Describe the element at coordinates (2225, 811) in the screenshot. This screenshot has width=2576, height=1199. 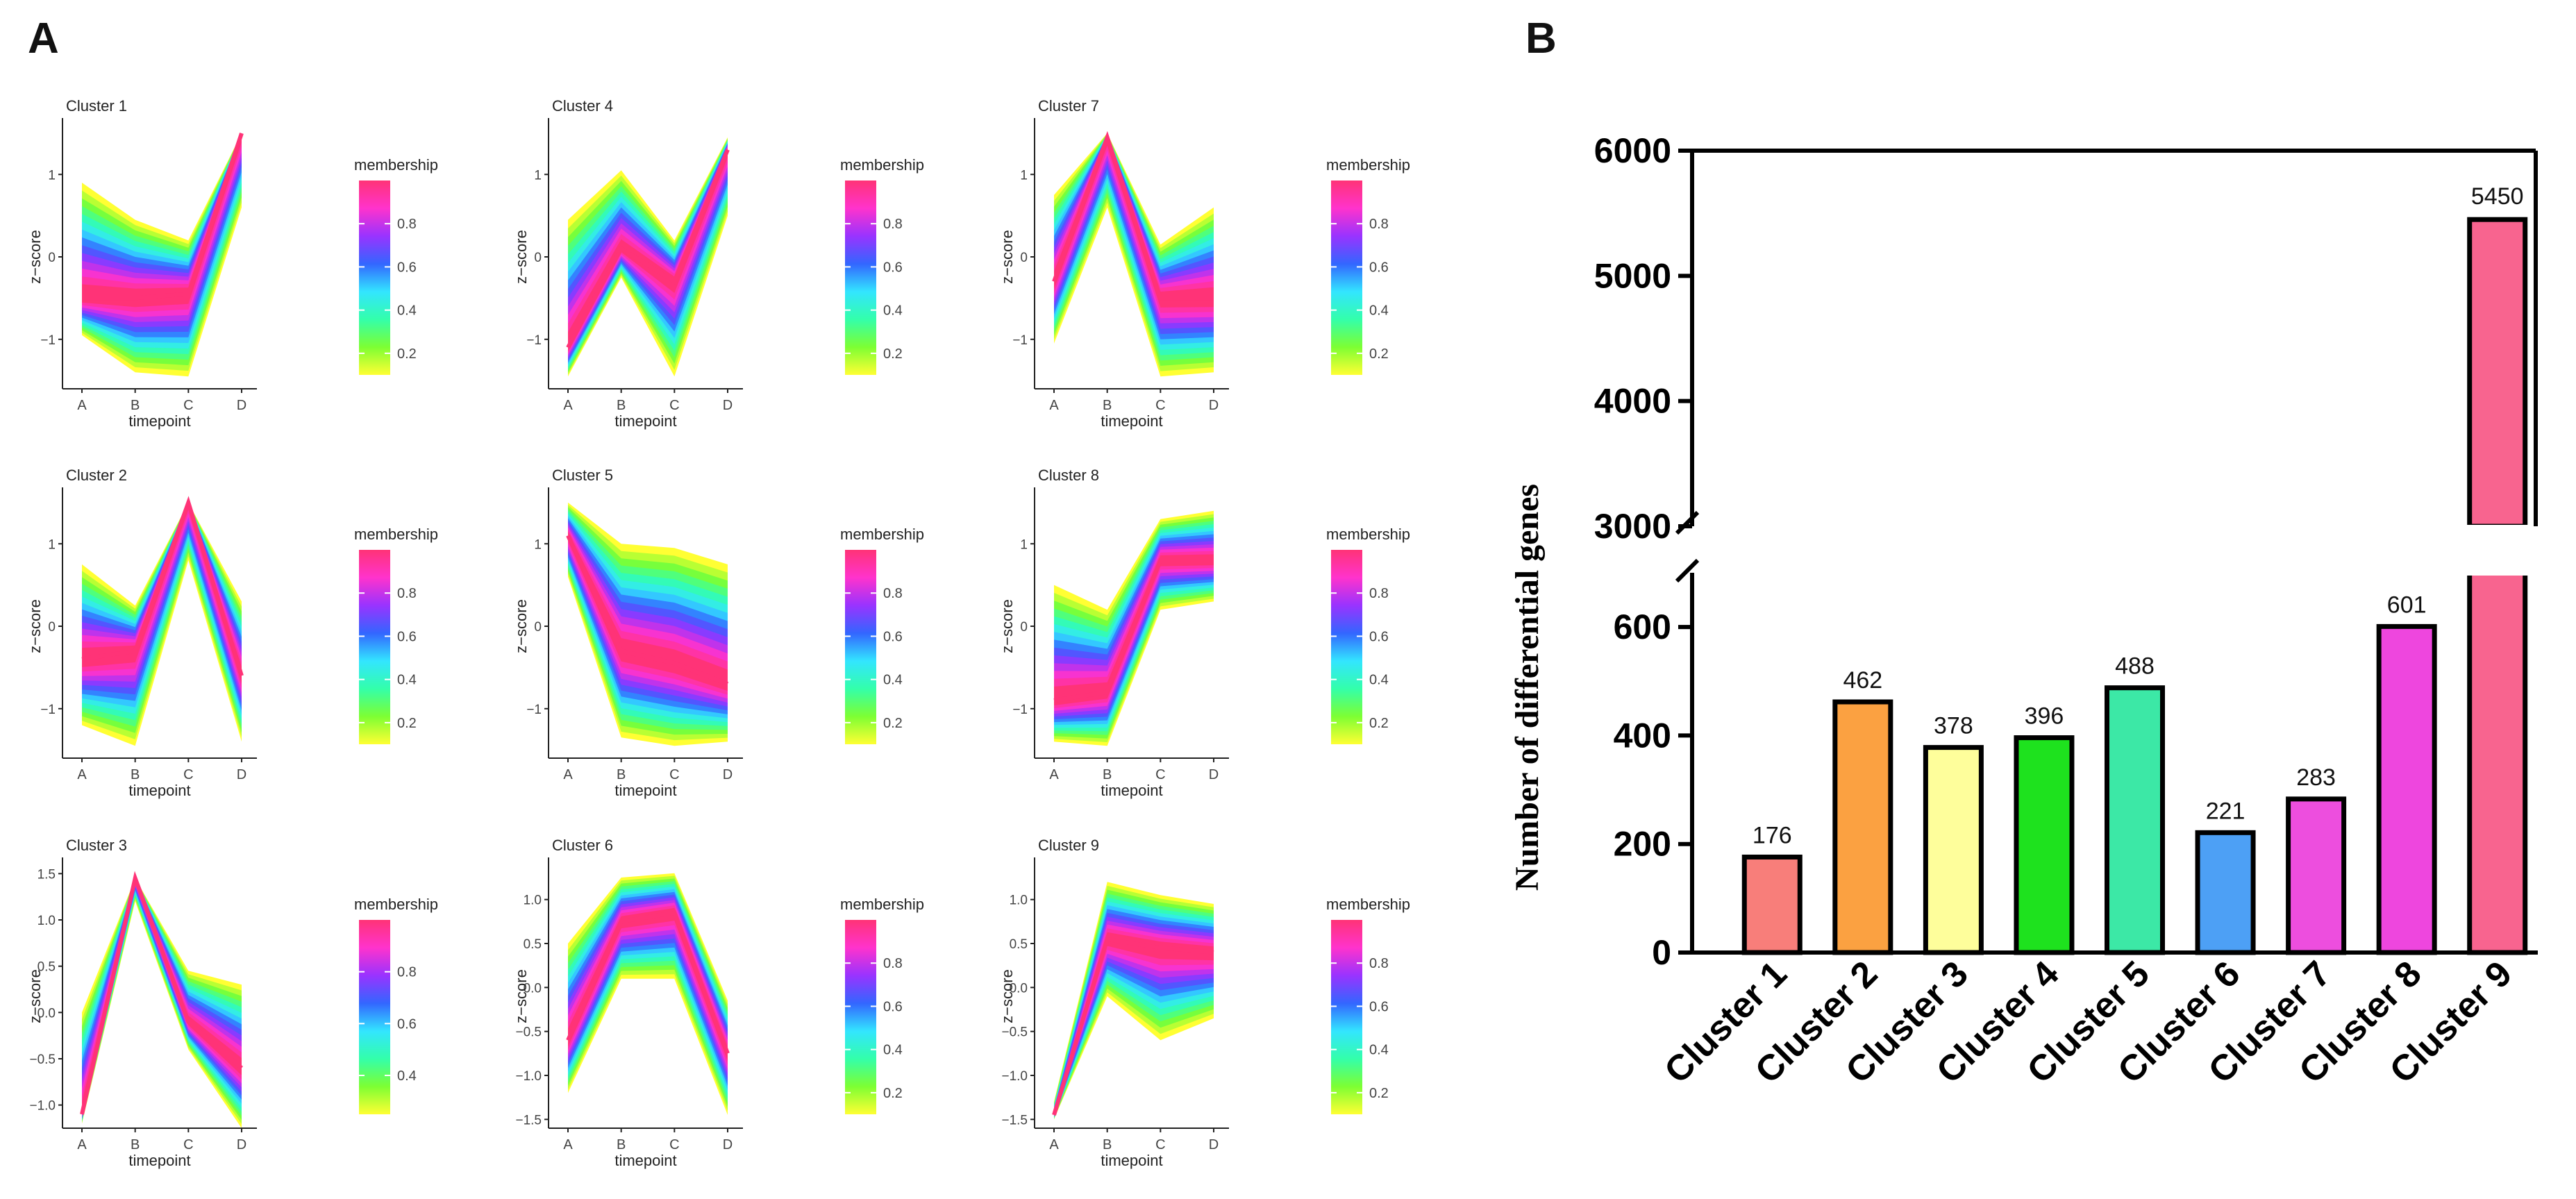
I see `bar-value-label: 221` at that location.